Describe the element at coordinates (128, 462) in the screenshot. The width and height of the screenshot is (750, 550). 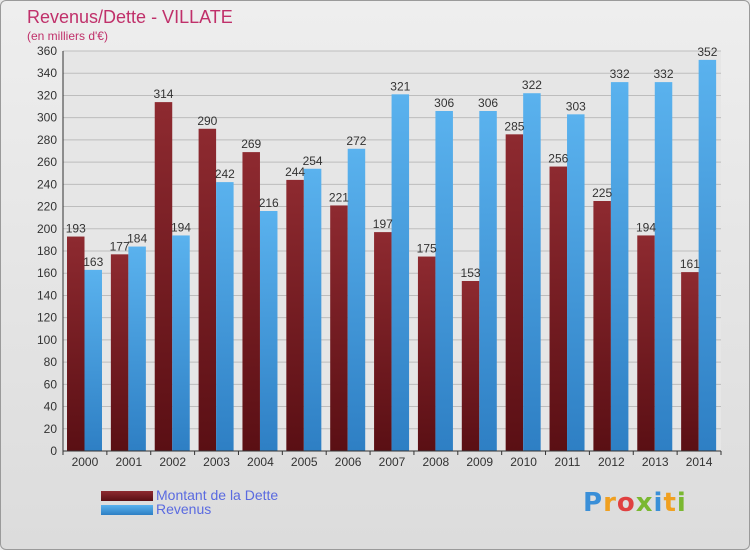
I see `x-tick-label: 2001` at that location.